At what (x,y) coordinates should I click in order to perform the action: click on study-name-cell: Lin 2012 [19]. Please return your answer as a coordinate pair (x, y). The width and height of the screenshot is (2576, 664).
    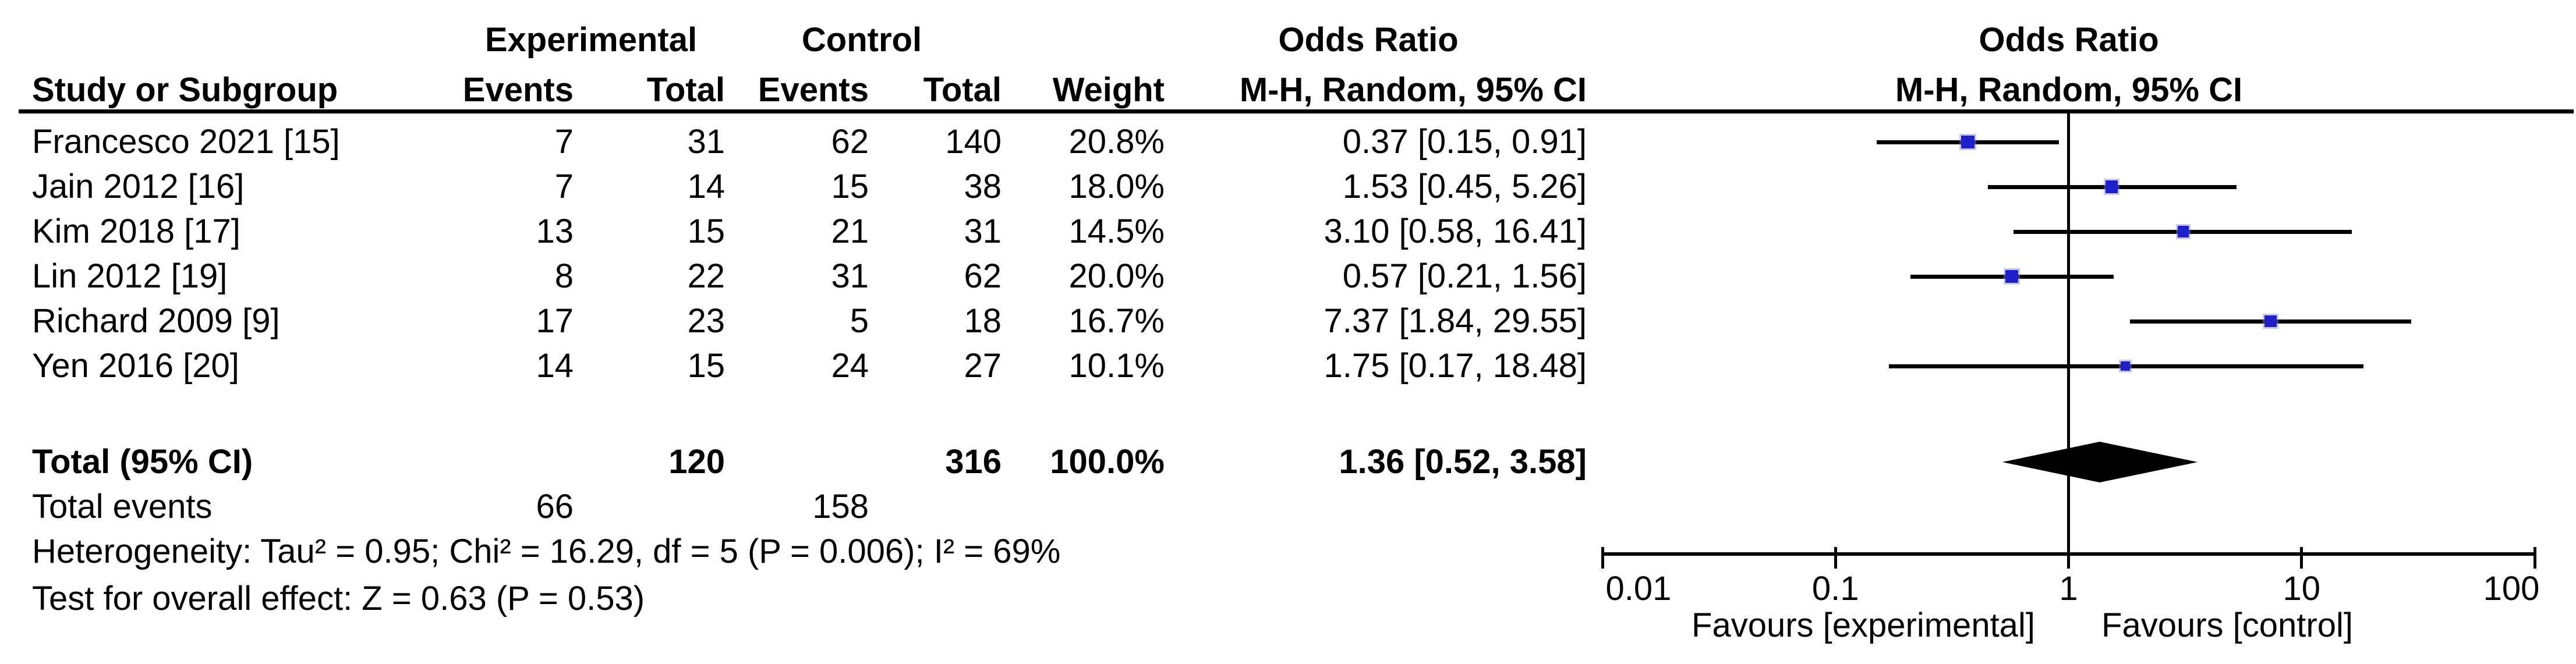
    Looking at the image, I should click on (130, 276).